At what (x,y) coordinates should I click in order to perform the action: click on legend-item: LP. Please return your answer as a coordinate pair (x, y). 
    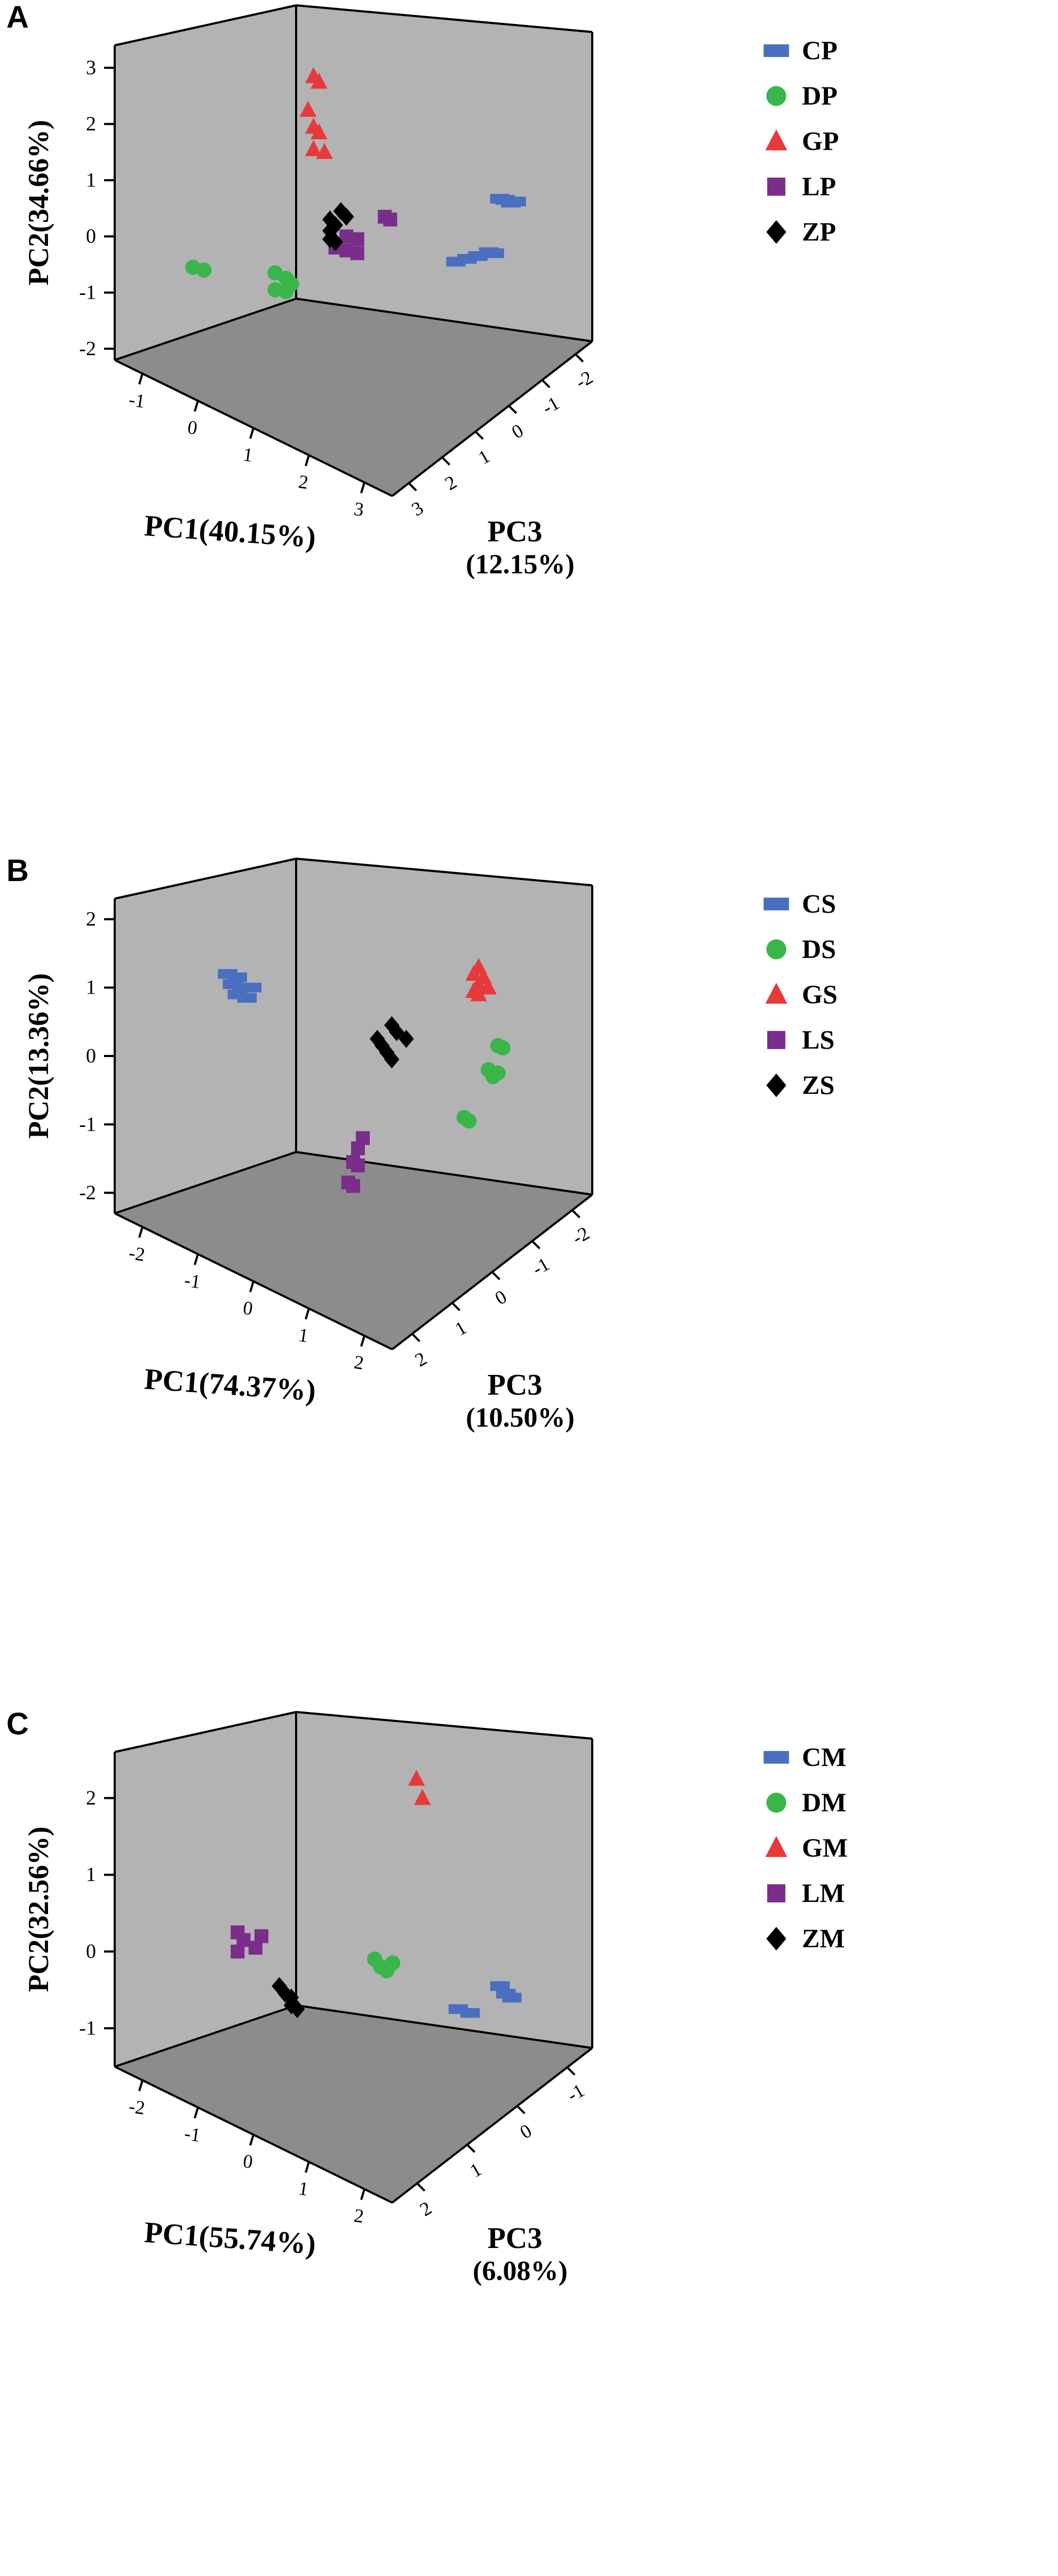
    Looking at the image, I should click on (801, 186).